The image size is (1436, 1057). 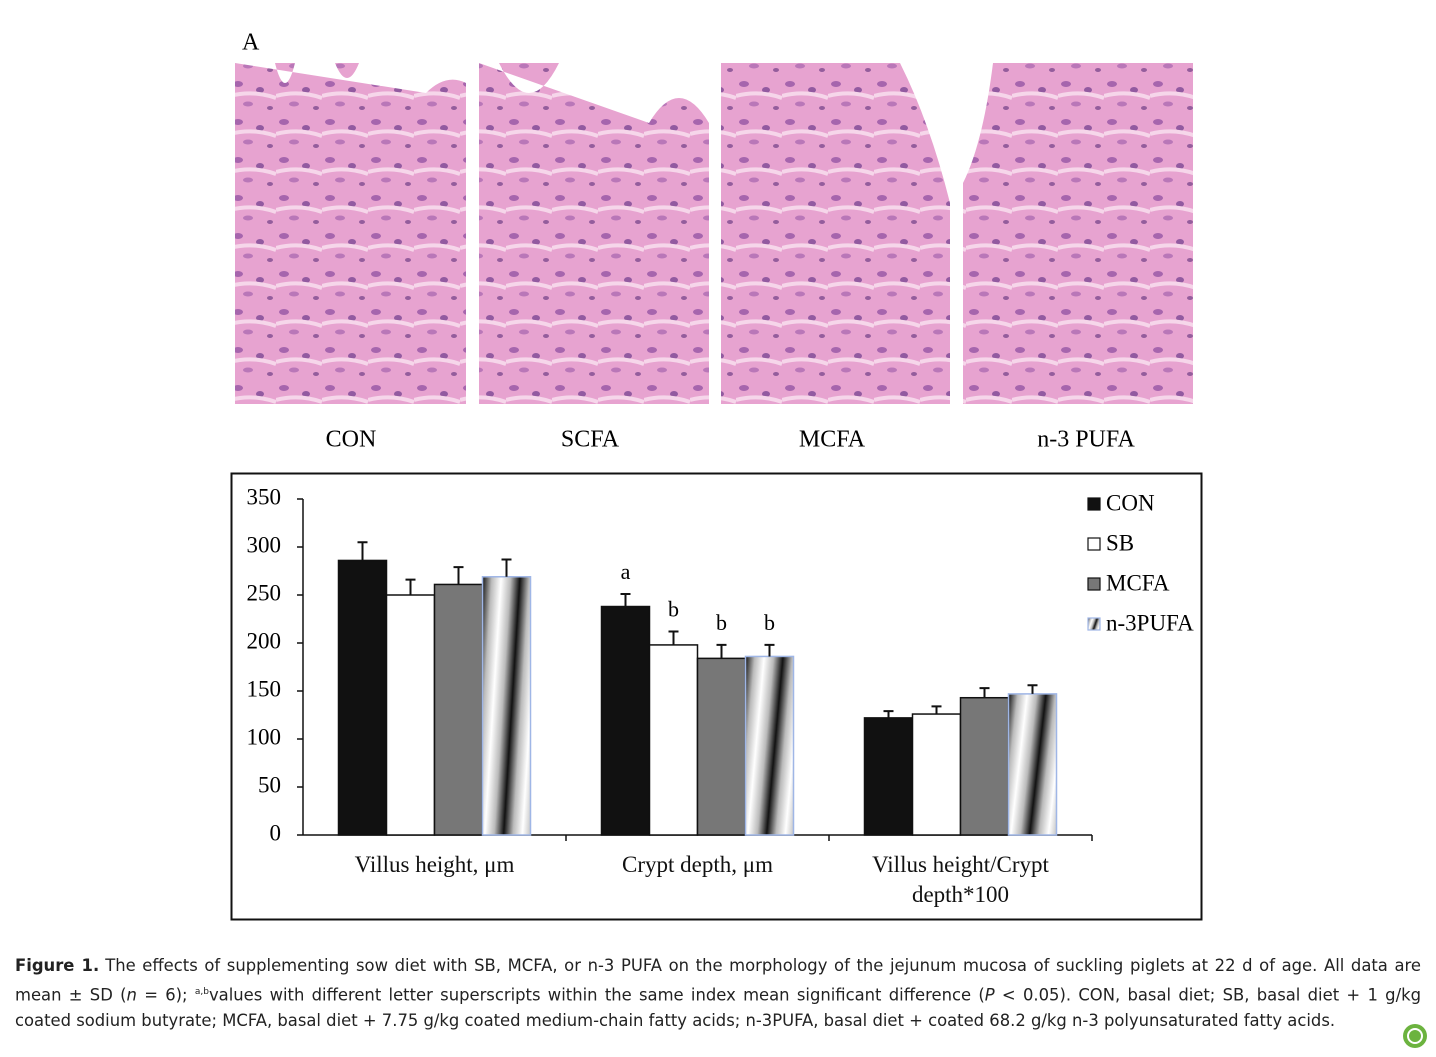 What do you see at coordinates (264, 496) in the screenshot?
I see `y-tick-label: 350` at bounding box center [264, 496].